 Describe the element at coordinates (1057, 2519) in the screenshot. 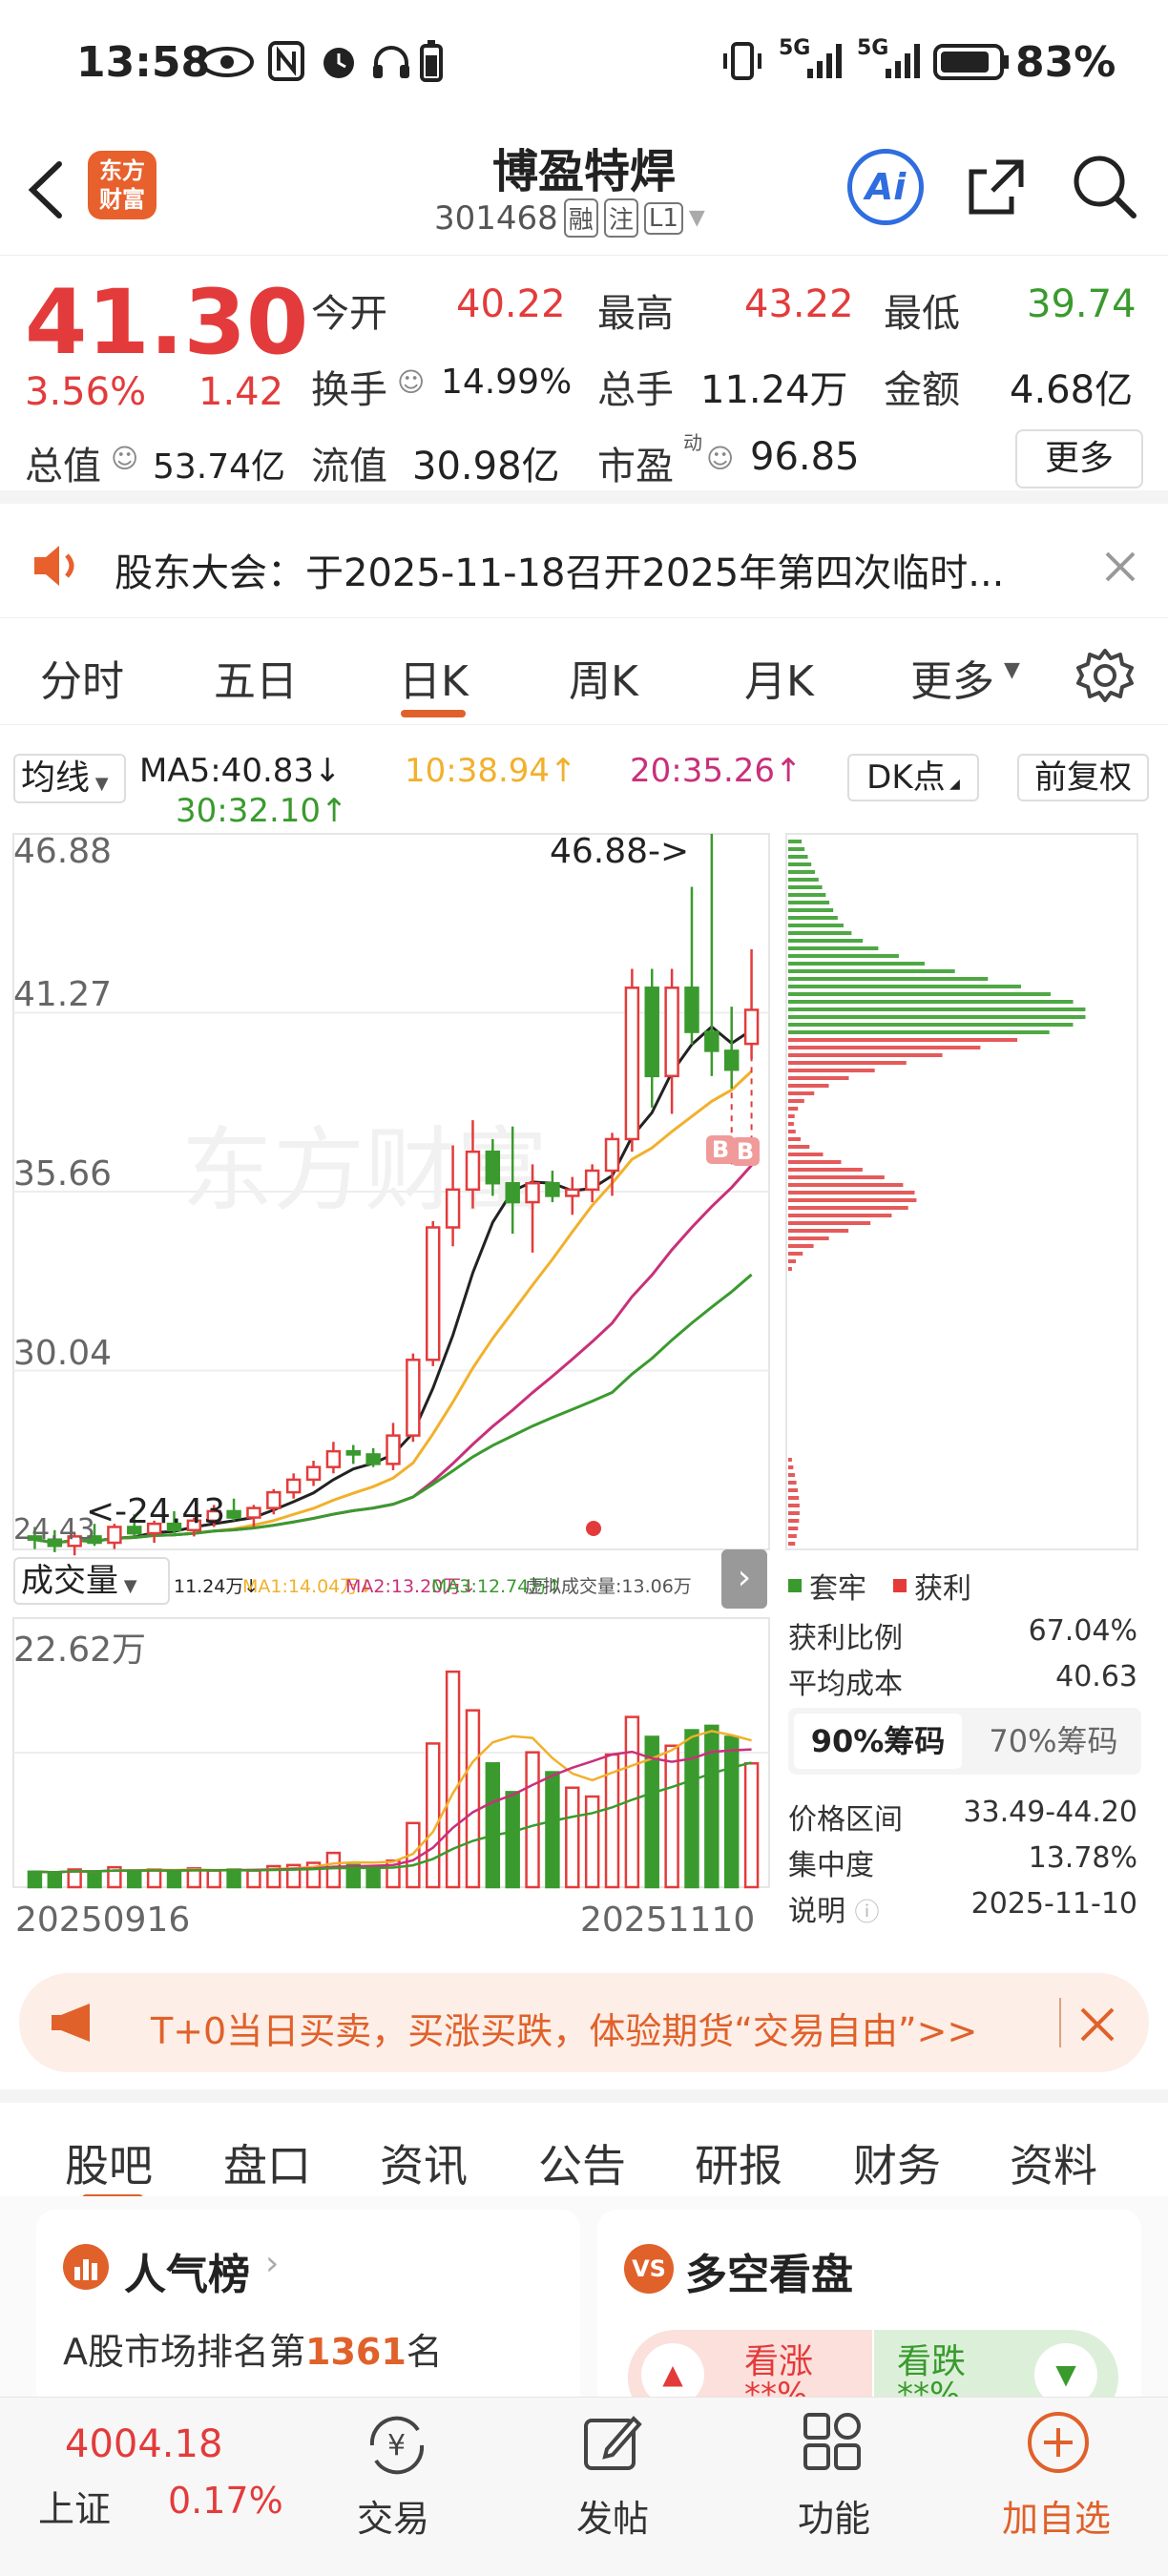

I see `add-watchlist-label: 加自选` at that location.